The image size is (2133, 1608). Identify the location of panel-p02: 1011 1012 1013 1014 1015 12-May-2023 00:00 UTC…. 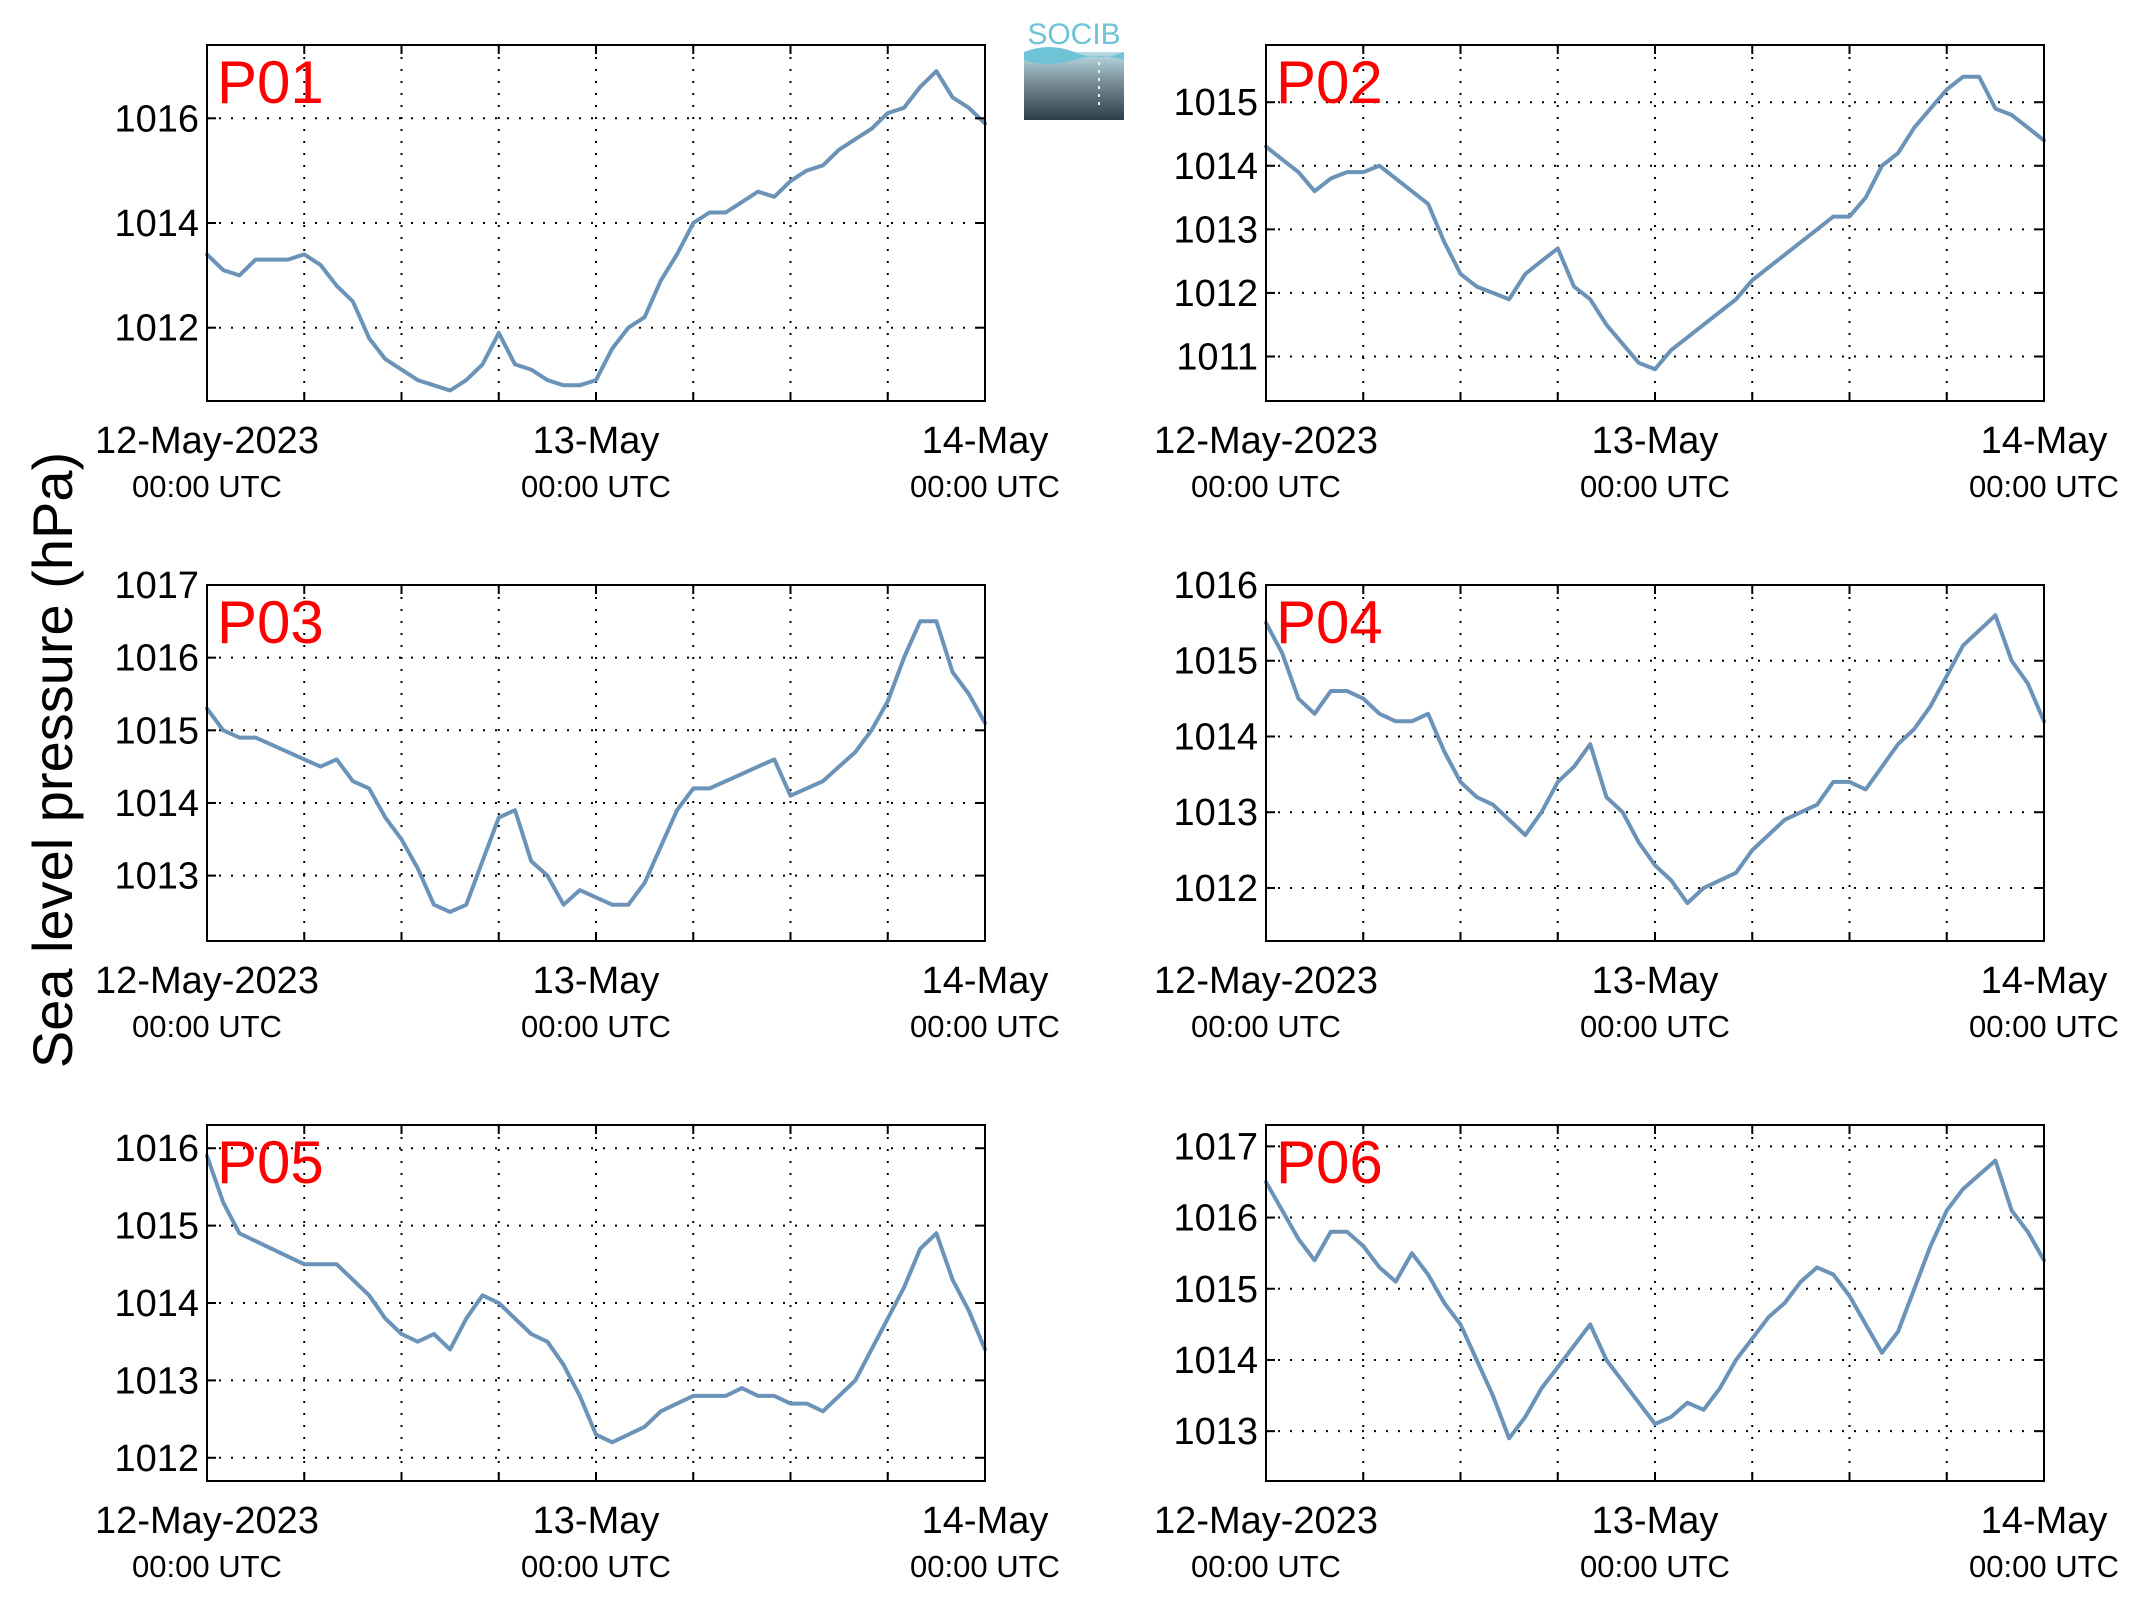
(1636, 274).